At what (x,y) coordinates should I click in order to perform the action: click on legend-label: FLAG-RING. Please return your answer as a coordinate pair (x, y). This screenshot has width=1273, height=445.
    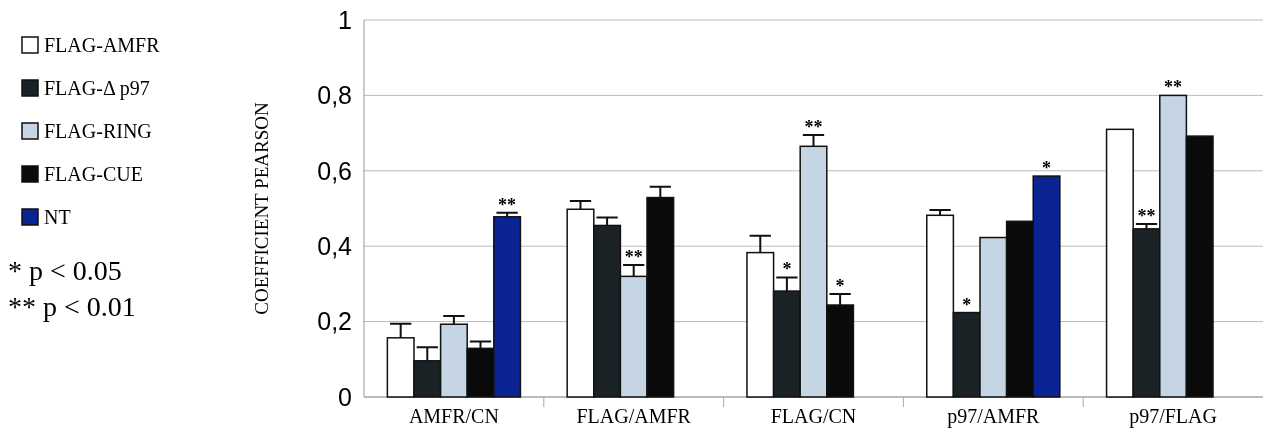
    Looking at the image, I should click on (98, 131).